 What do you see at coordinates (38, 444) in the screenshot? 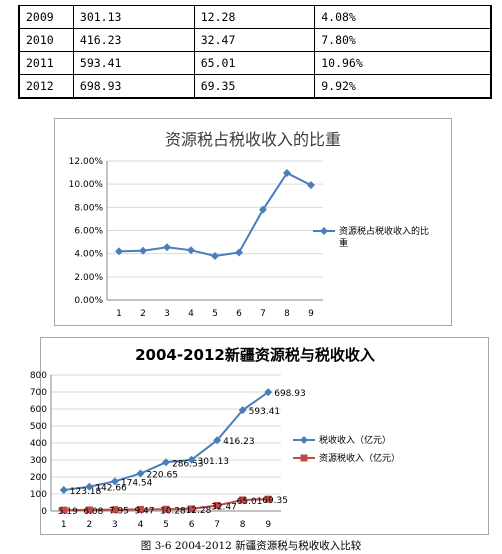
I see `y-tick-label: 400` at bounding box center [38, 444].